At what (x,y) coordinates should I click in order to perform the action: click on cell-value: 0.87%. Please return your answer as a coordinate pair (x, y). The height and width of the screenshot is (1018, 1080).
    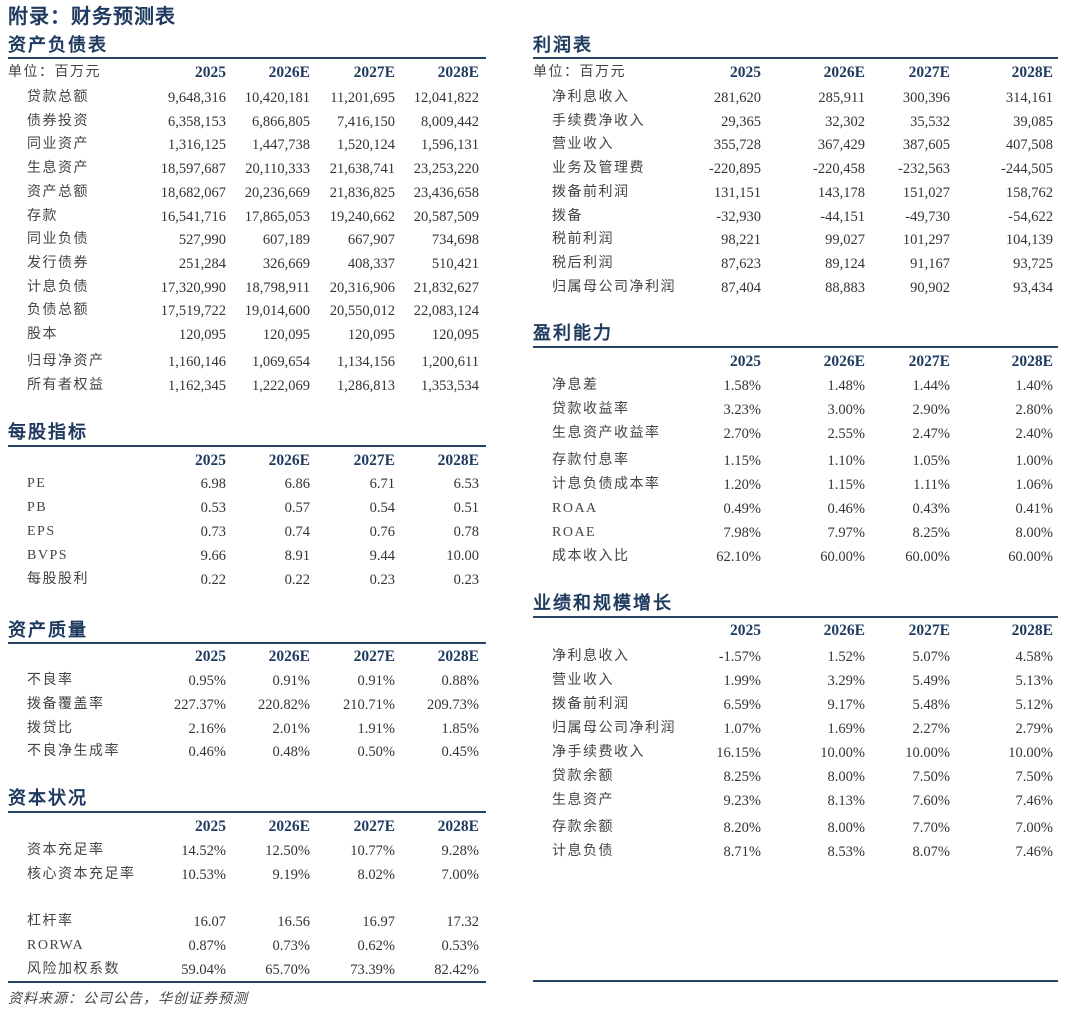
    Looking at the image, I should click on (207, 946).